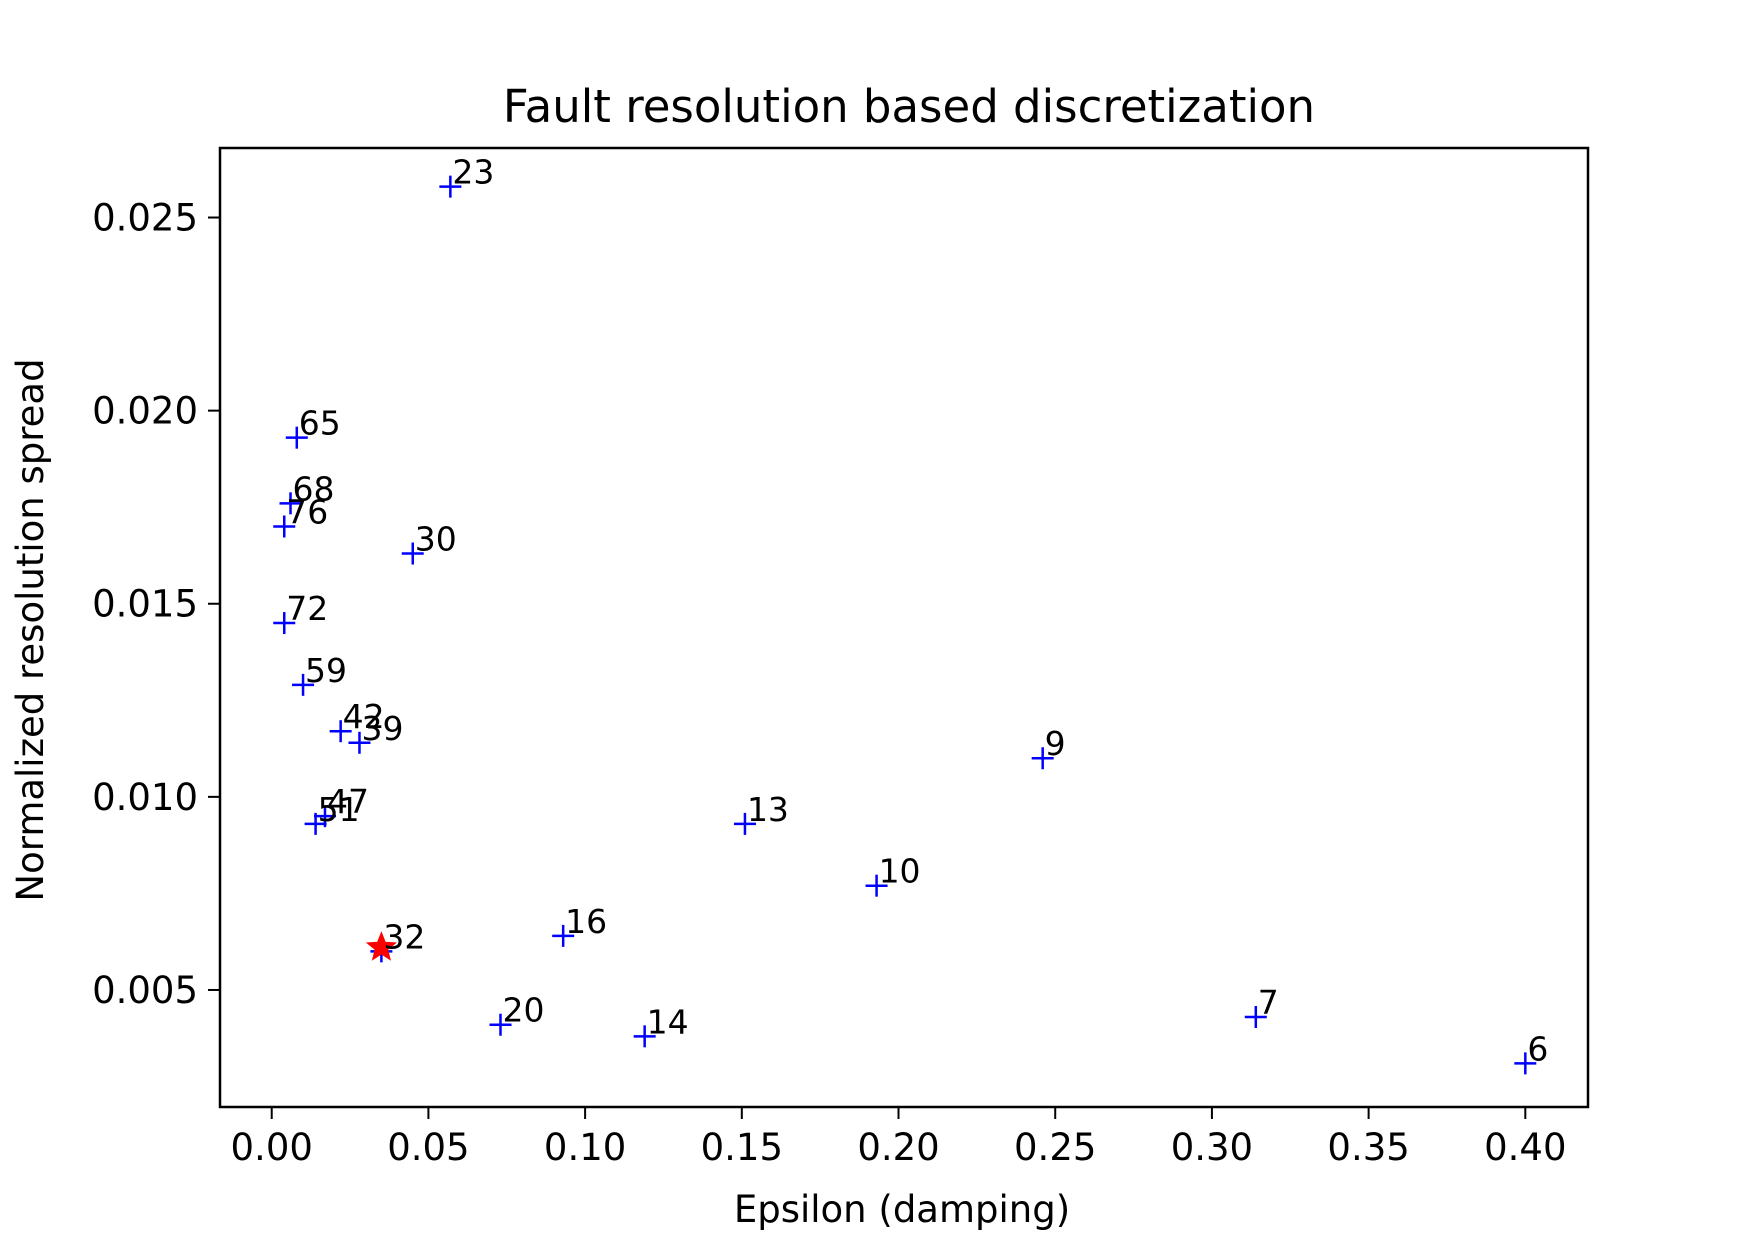 This screenshot has height=1237, width=1754. Describe the element at coordinates (145, 990) in the screenshot. I see `y-tick-label: 0.005` at that location.